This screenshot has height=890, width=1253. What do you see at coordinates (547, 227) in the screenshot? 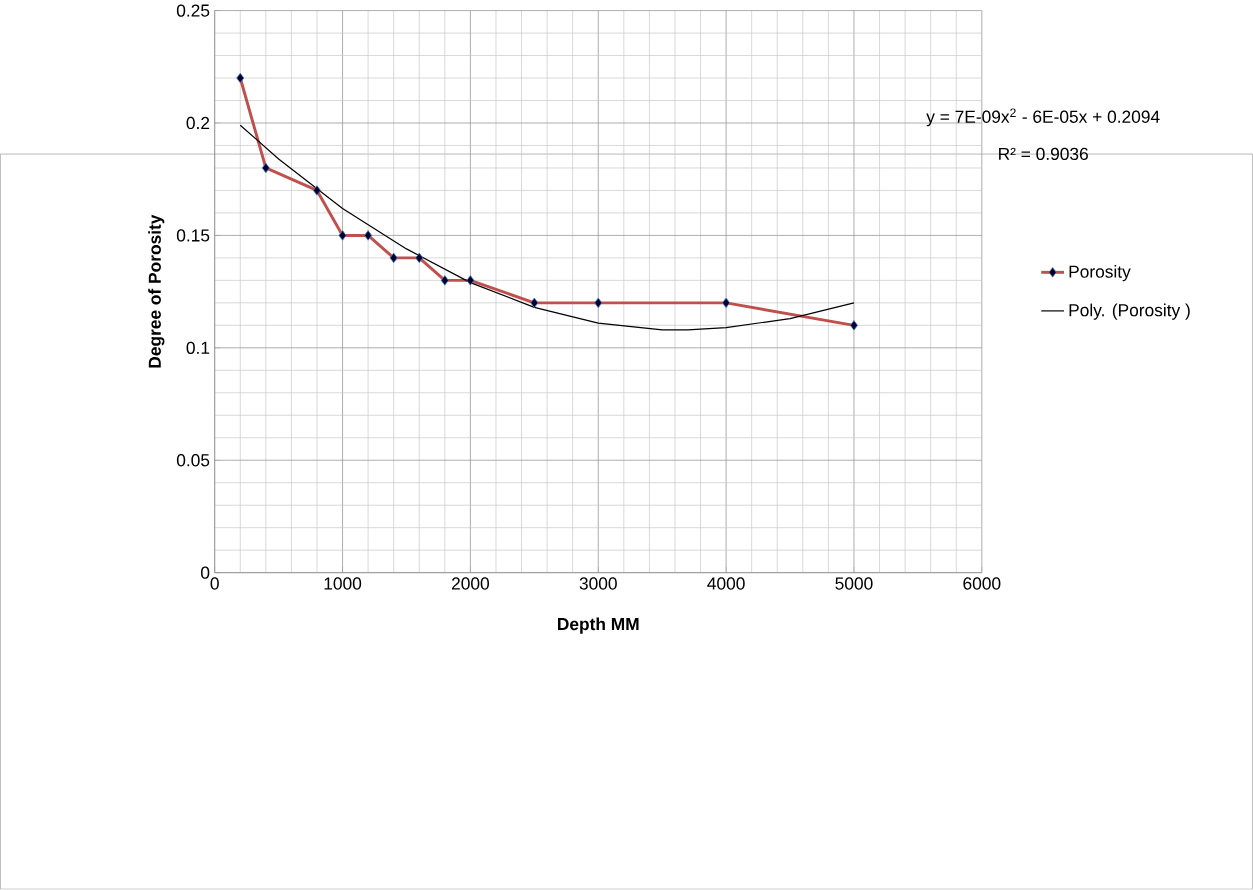
I see `line-series` at bounding box center [547, 227].